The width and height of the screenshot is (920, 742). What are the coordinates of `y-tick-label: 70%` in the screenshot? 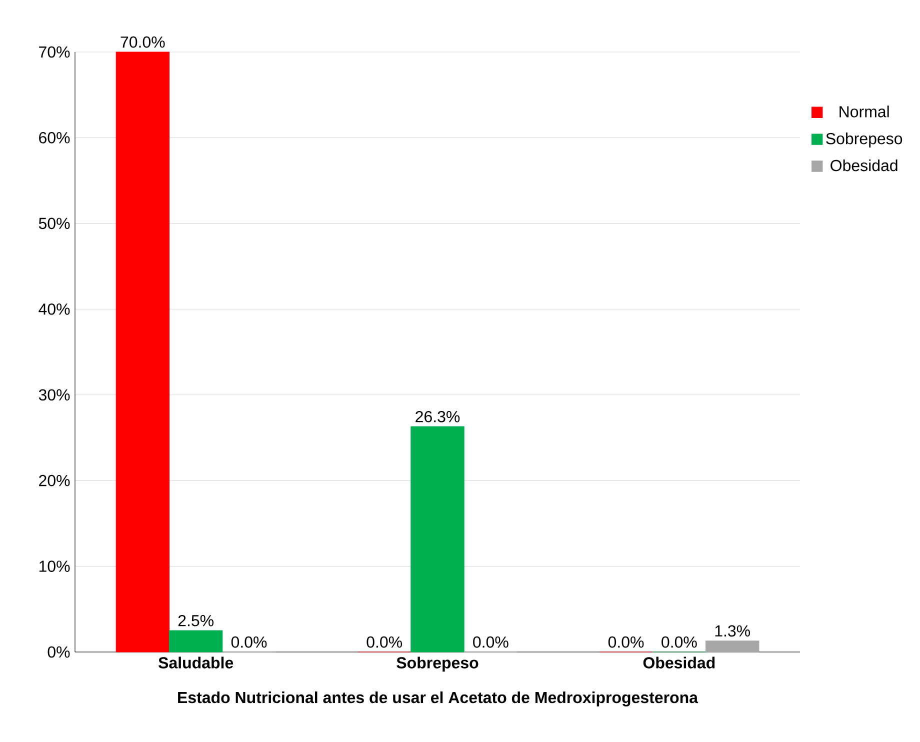 It's located at (54, 52).